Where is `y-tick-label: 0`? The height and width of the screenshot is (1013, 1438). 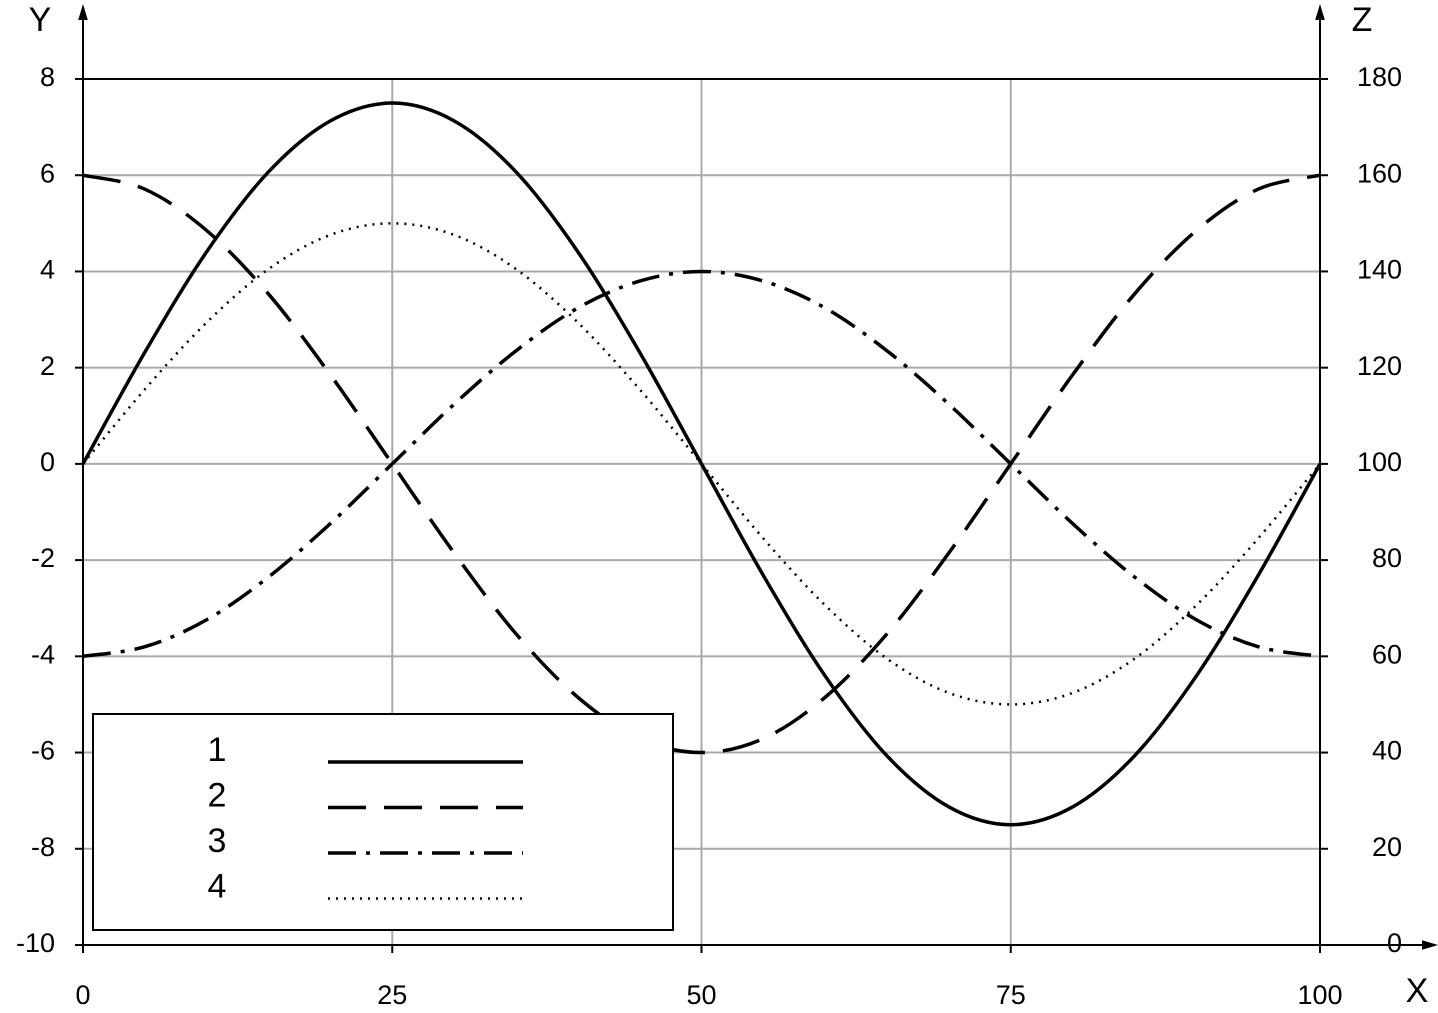 y-tick-label: 0 is located at coordinates (47, 462).